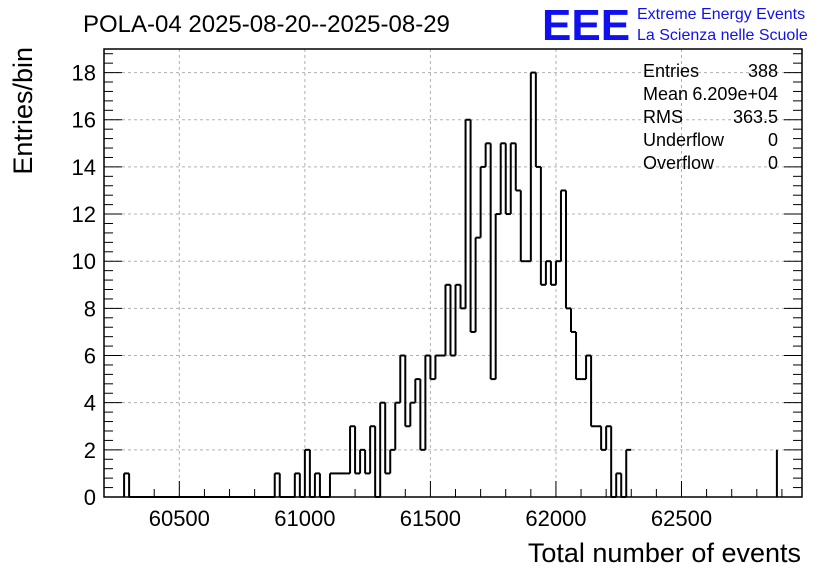 The image size is (836, 572). Describe the element at coordinates (722, 35) in the screenshot. I see `logo-line-2: La Scienza nelle Scuole` at that location.